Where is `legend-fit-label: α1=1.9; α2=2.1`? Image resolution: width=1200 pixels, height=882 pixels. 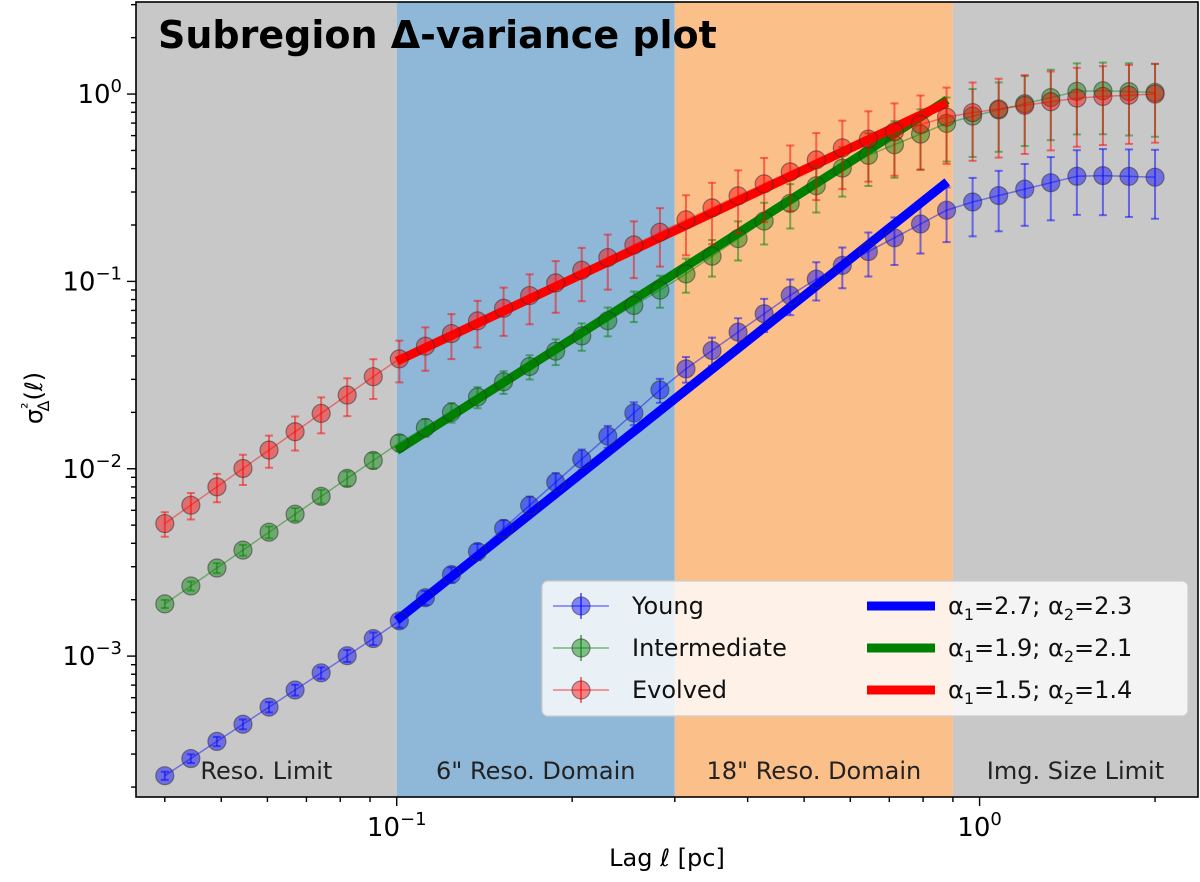 legend-fit-label: α1=1.9; α2=2.1 is located at coordinates (1040, 650).